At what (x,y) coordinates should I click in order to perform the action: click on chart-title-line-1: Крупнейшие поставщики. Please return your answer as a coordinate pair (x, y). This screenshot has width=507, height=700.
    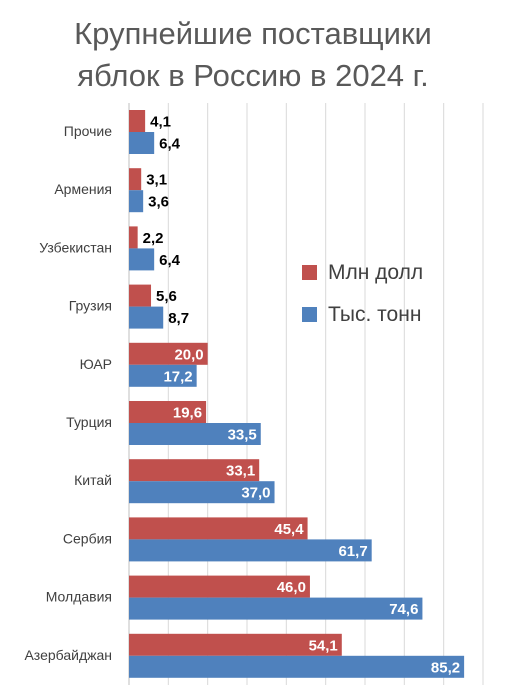
    Looking at the image, I should click on (253, 33).